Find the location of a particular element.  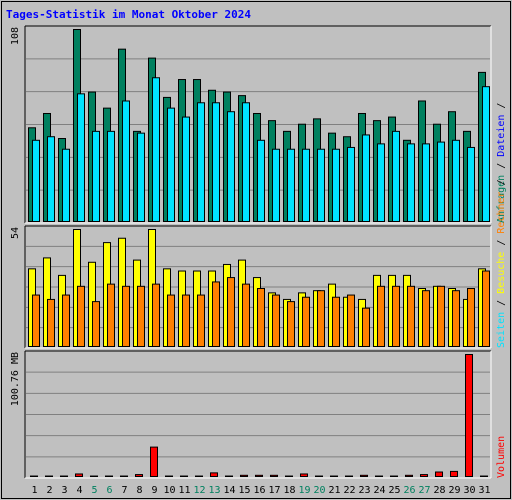

side-legend: Anfragen / Dateien / is located at coordinates (501, 163).